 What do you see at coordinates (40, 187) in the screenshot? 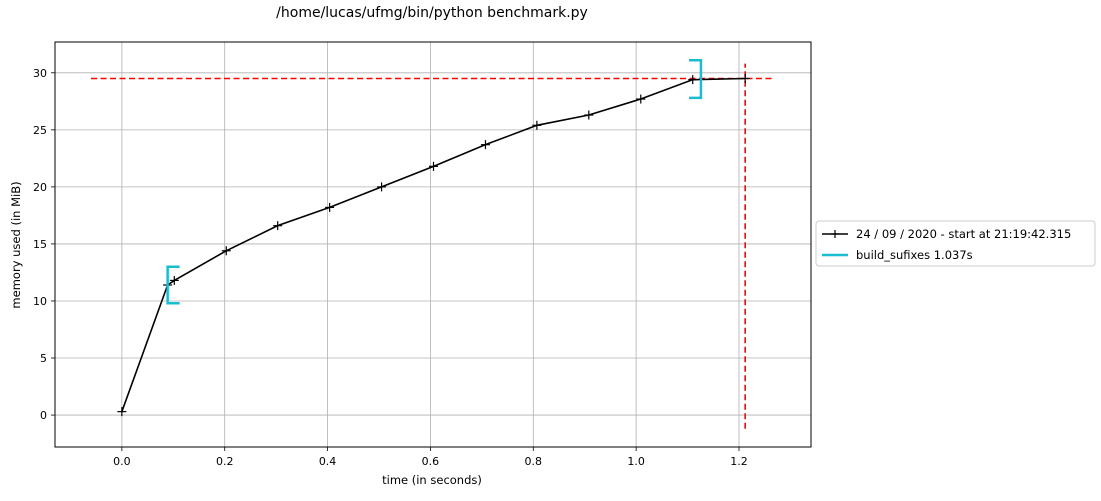
I see `y-tick-label: 20` at bounding box center [40, 187].